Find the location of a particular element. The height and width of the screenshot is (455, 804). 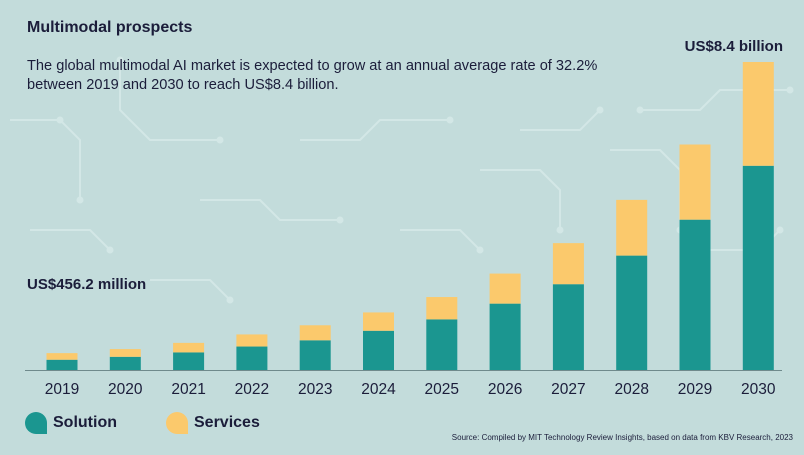

solution-swatch-icon is located at coordinates (36, 423).